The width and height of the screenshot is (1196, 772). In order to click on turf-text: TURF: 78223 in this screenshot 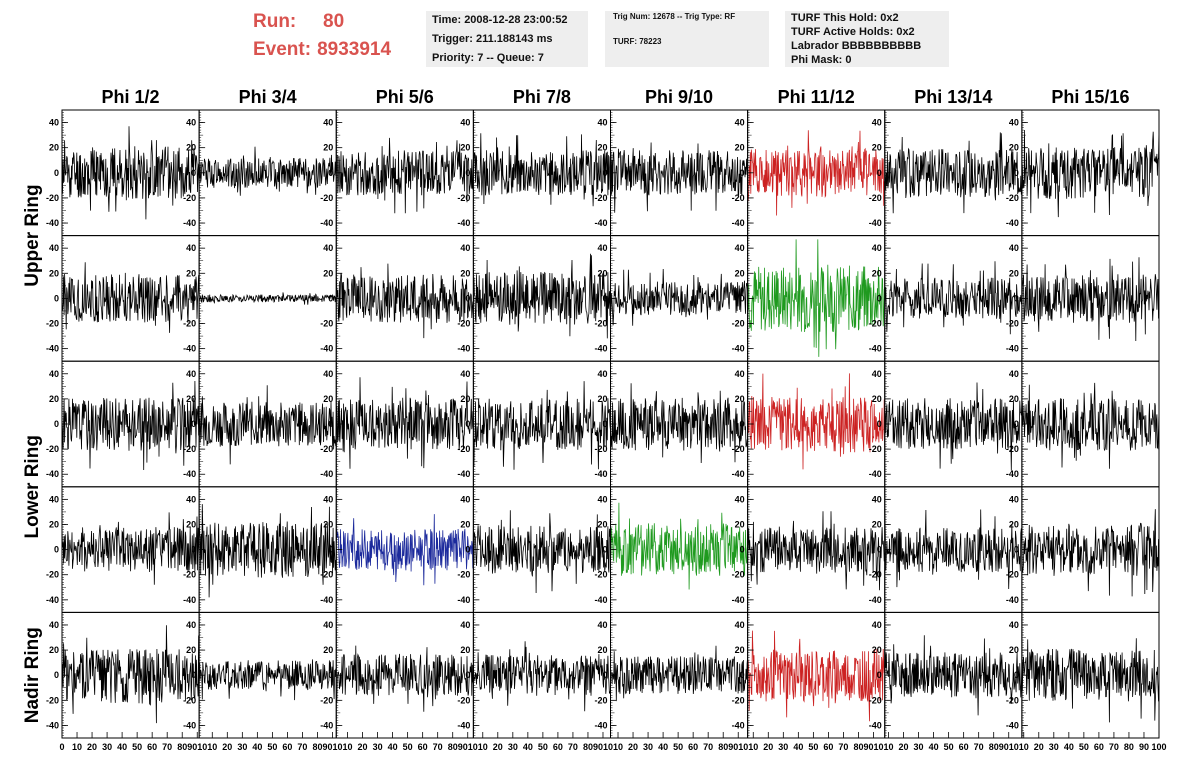, I will do `click(637, 41)`.